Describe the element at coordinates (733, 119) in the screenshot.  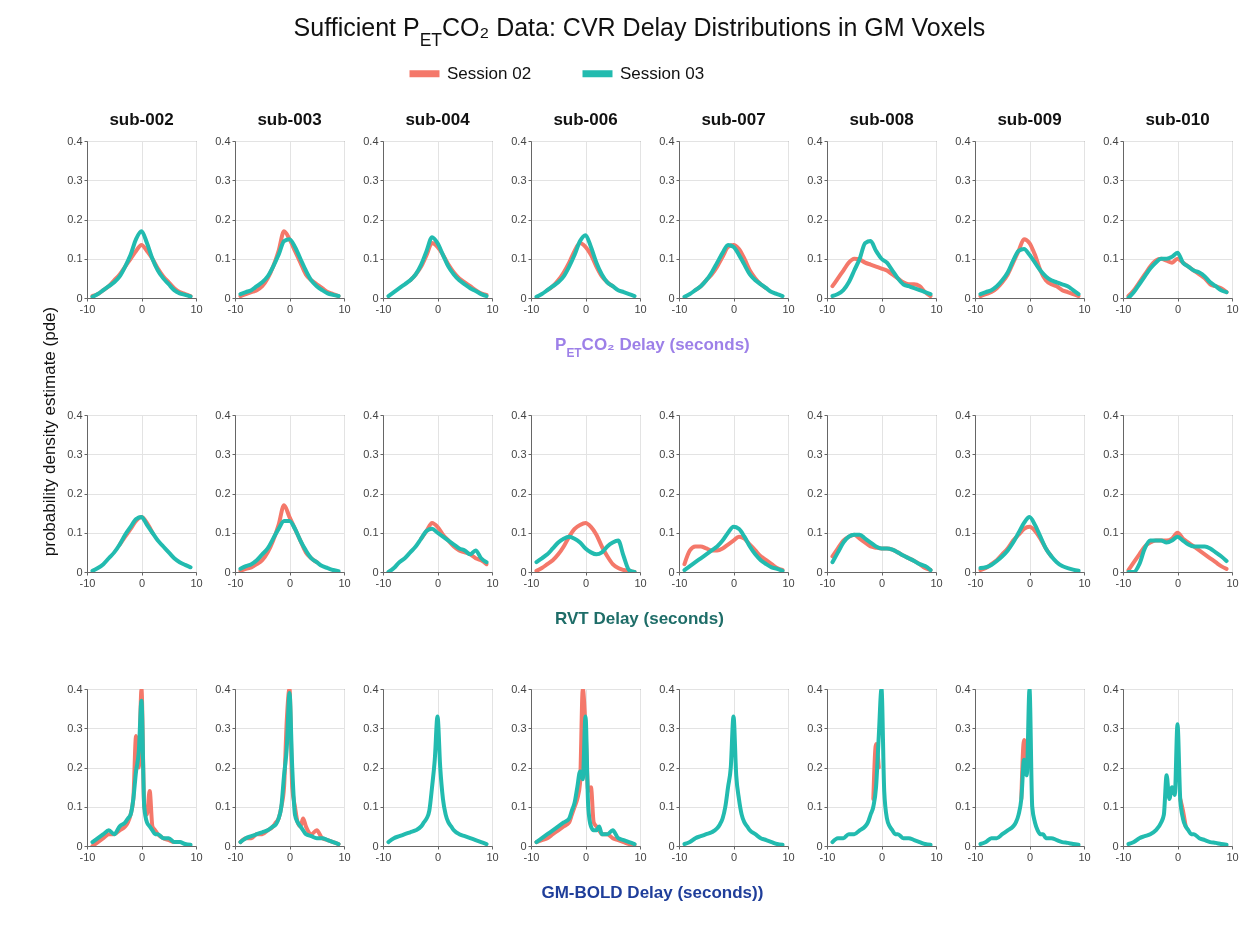
I see `chart-title: sub-007` at that location.